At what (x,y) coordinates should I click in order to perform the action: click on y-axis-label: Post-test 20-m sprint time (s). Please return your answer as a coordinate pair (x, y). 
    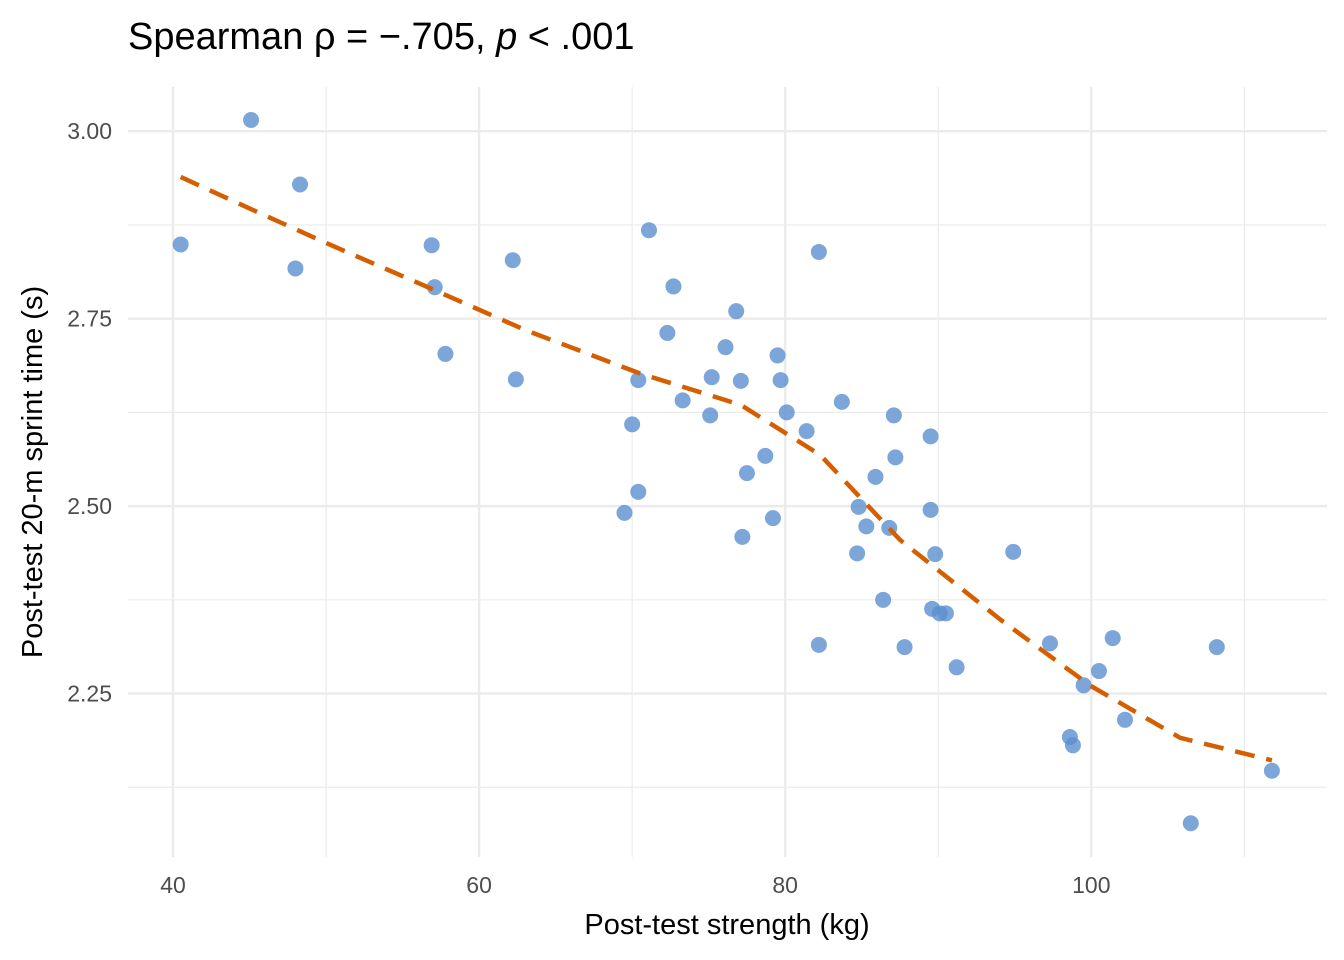
    Looking at the image, I should click on (33, 472).